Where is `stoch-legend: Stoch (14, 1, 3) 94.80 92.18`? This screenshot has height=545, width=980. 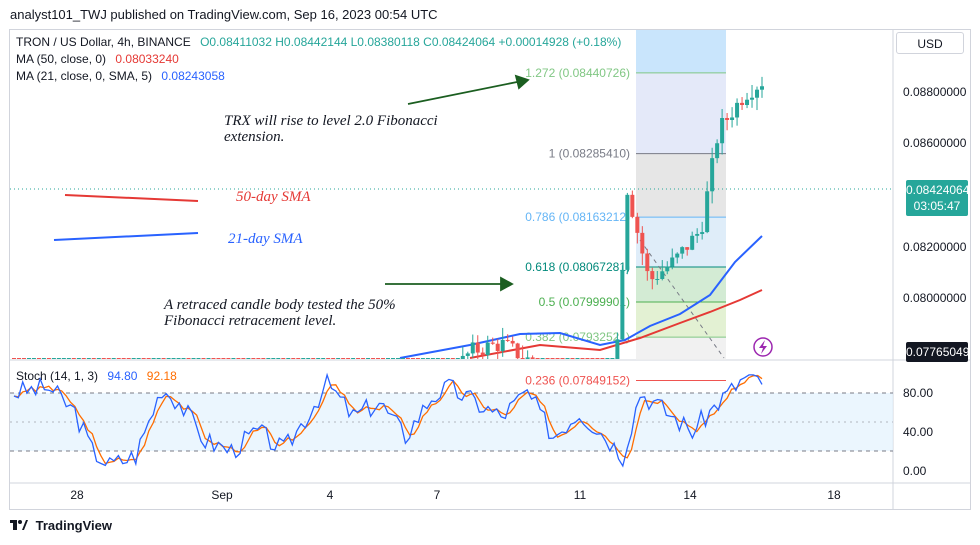
stoch-legend: Stoch (14, 1, 3) 94.80 92.18 is located at coordinates (96, 376).